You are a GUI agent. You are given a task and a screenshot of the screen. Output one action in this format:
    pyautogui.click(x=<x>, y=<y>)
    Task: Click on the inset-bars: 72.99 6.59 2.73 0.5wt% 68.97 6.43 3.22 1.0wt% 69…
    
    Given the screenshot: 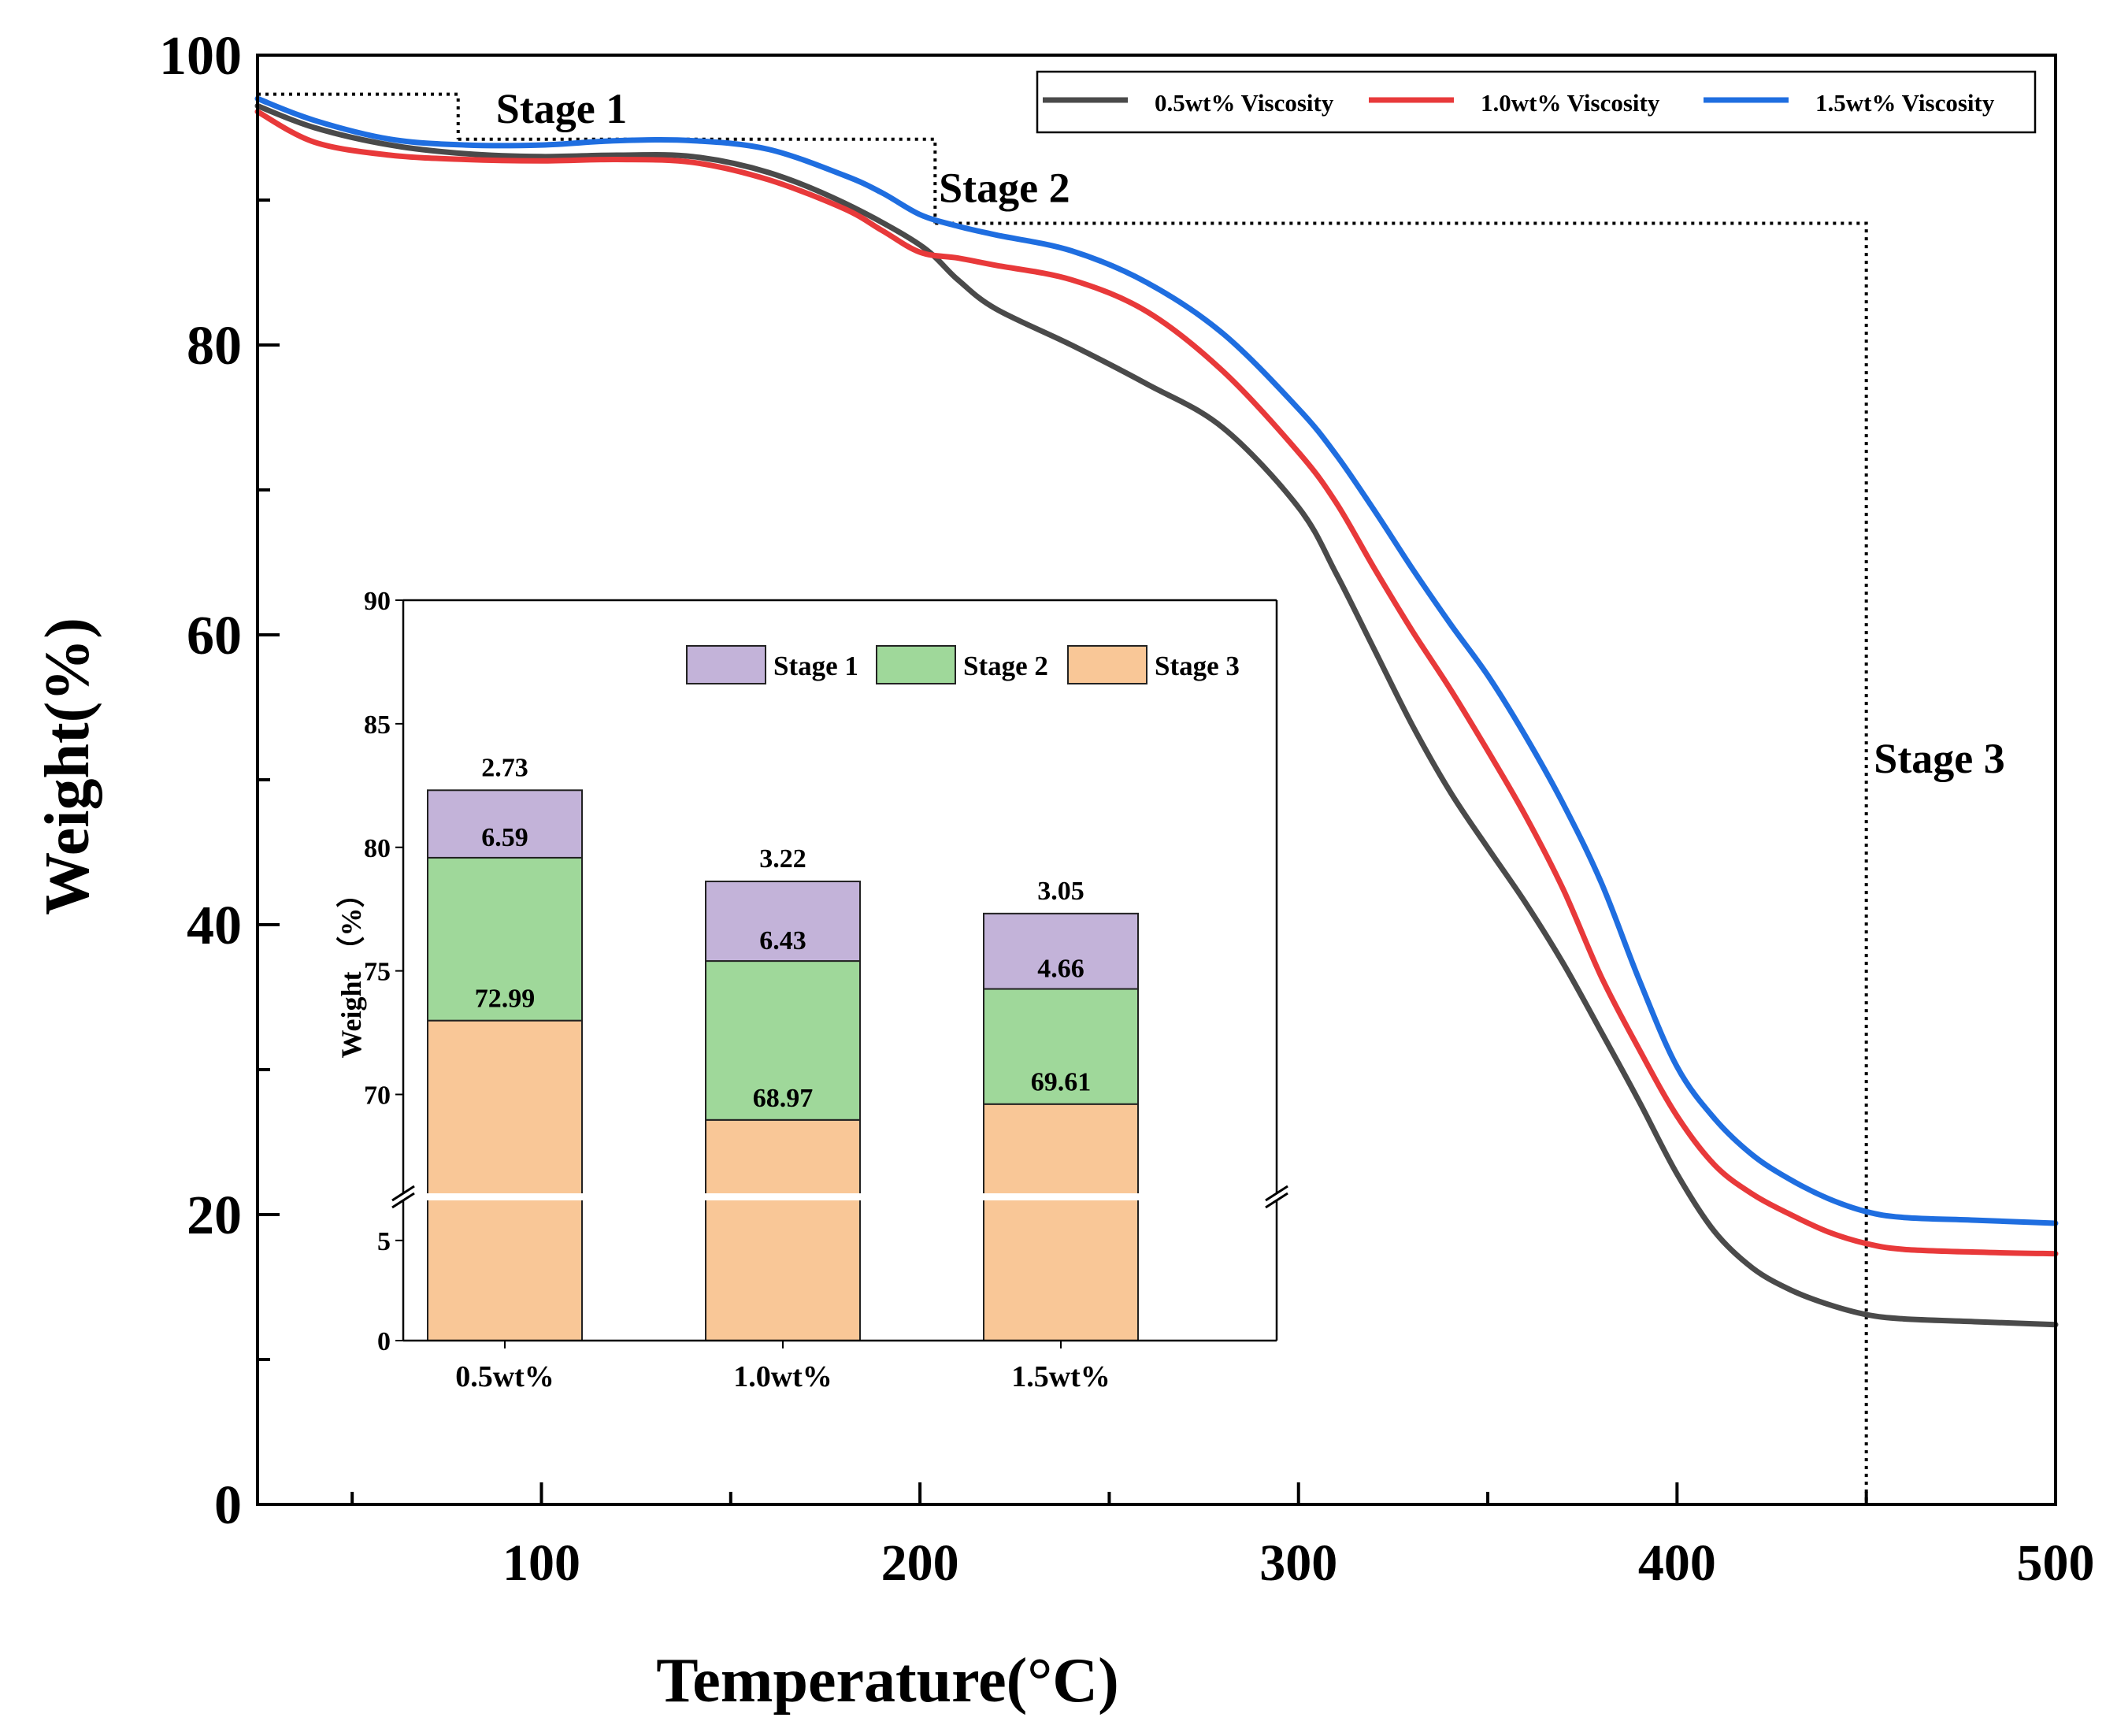 What is the action you would take?
    pyautogui.click(x=783, y=1073)
    